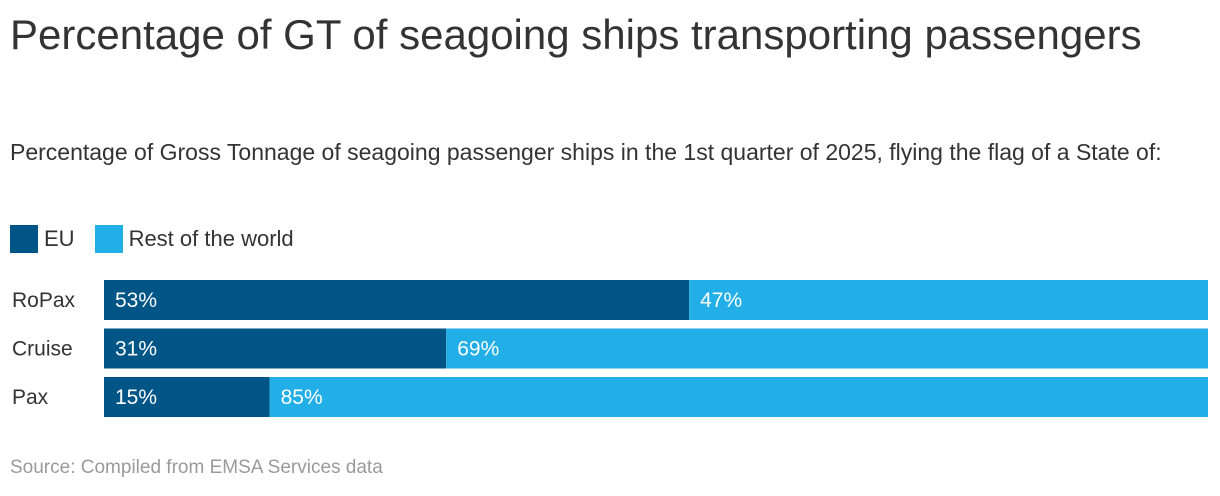  I want to click on legend-swatch-eu, so click(24, 239).